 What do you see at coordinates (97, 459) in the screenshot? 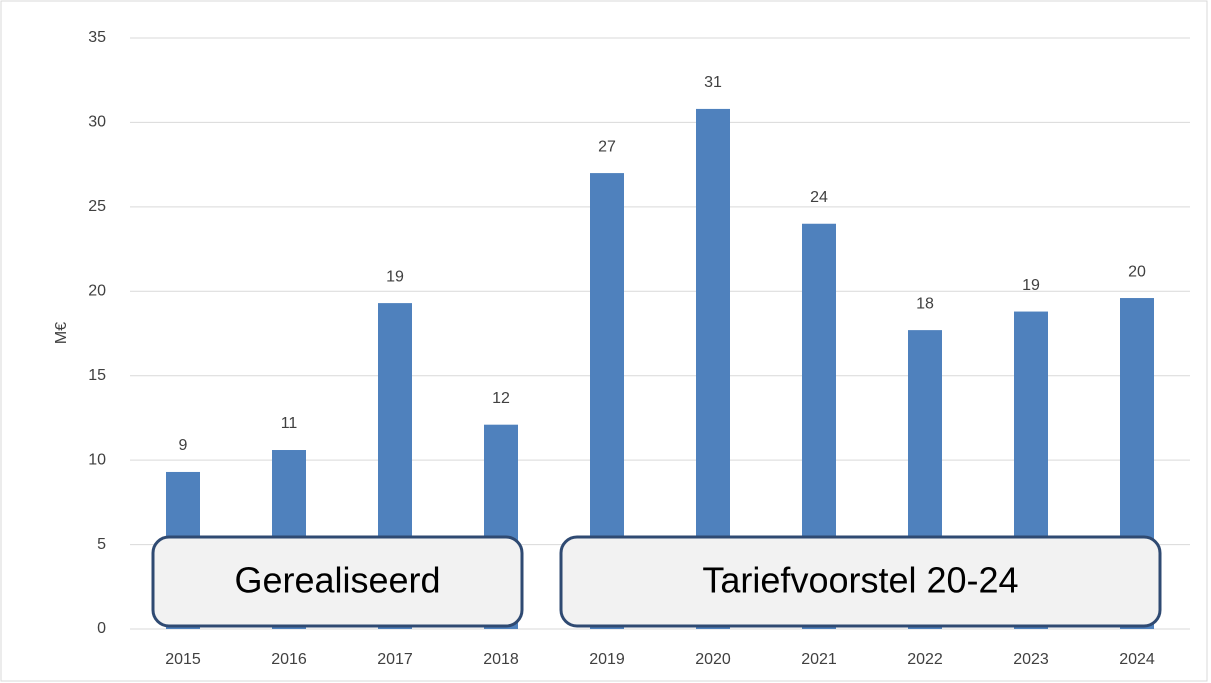
I see `y-tick-label: 10` at bounding box center [97, 459].